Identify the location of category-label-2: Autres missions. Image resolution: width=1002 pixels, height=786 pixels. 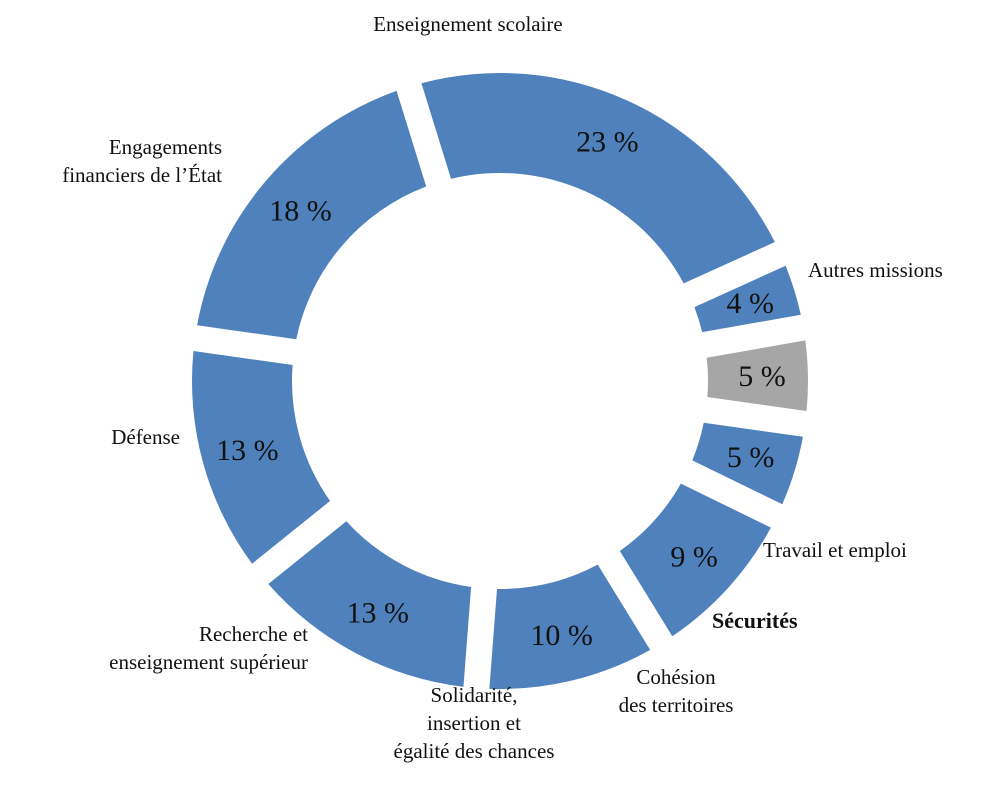
(875, 270).